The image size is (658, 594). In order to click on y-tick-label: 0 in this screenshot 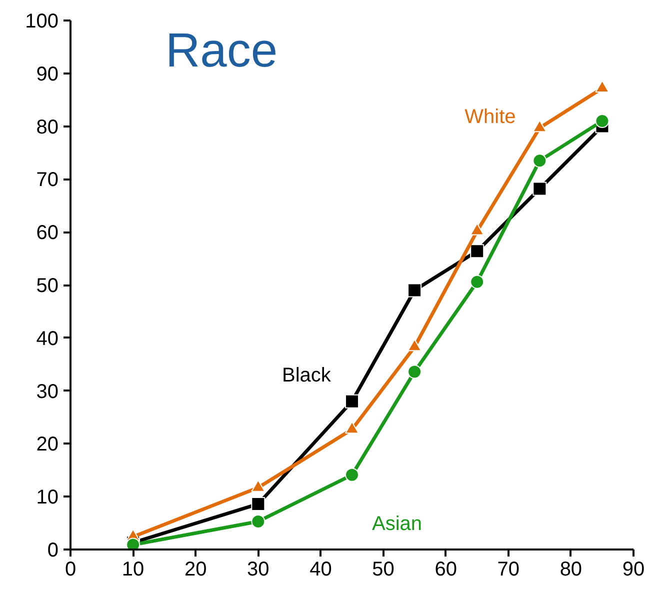, I will do `click(52, 551)`.